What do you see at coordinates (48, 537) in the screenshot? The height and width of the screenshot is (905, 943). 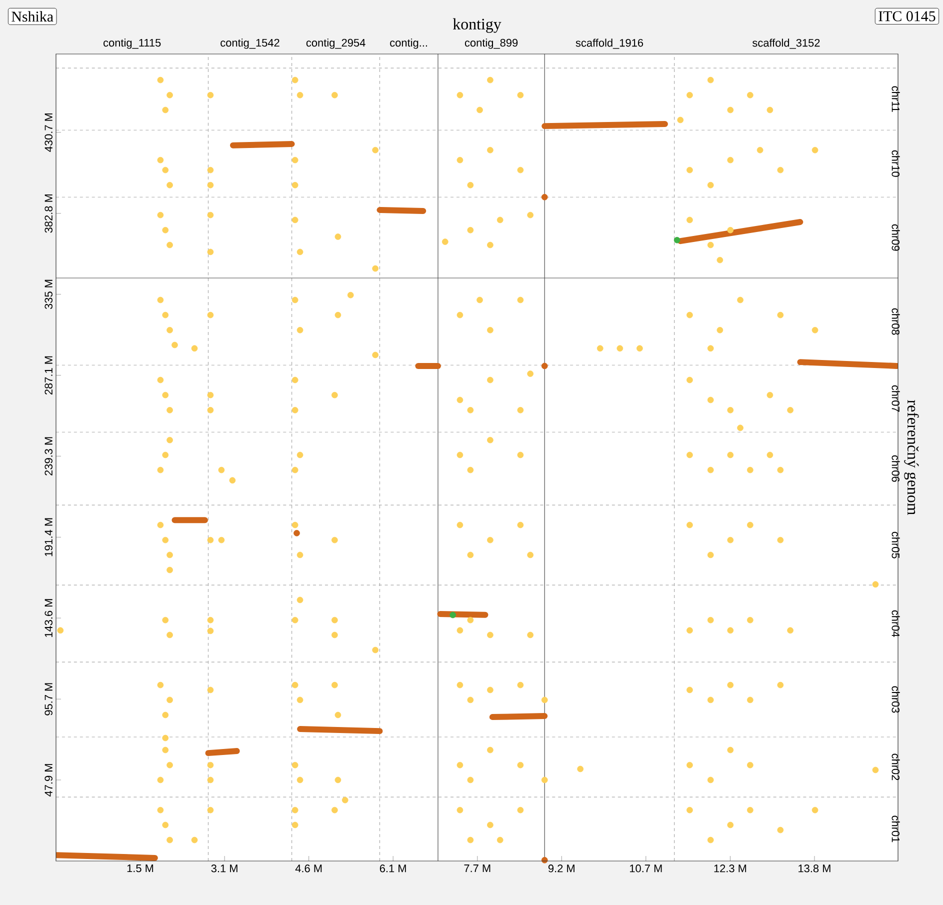 I see `y-tick-label: 191.4 M` at bounding box center [48, 537].